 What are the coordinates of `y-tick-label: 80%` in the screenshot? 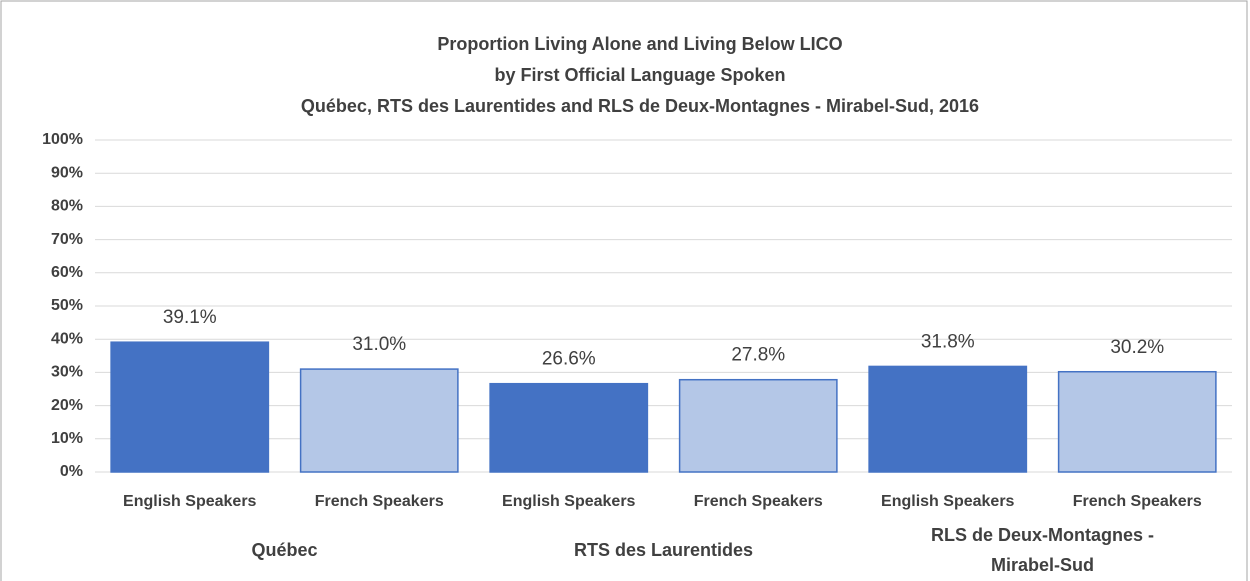 It's located at (67, 206).